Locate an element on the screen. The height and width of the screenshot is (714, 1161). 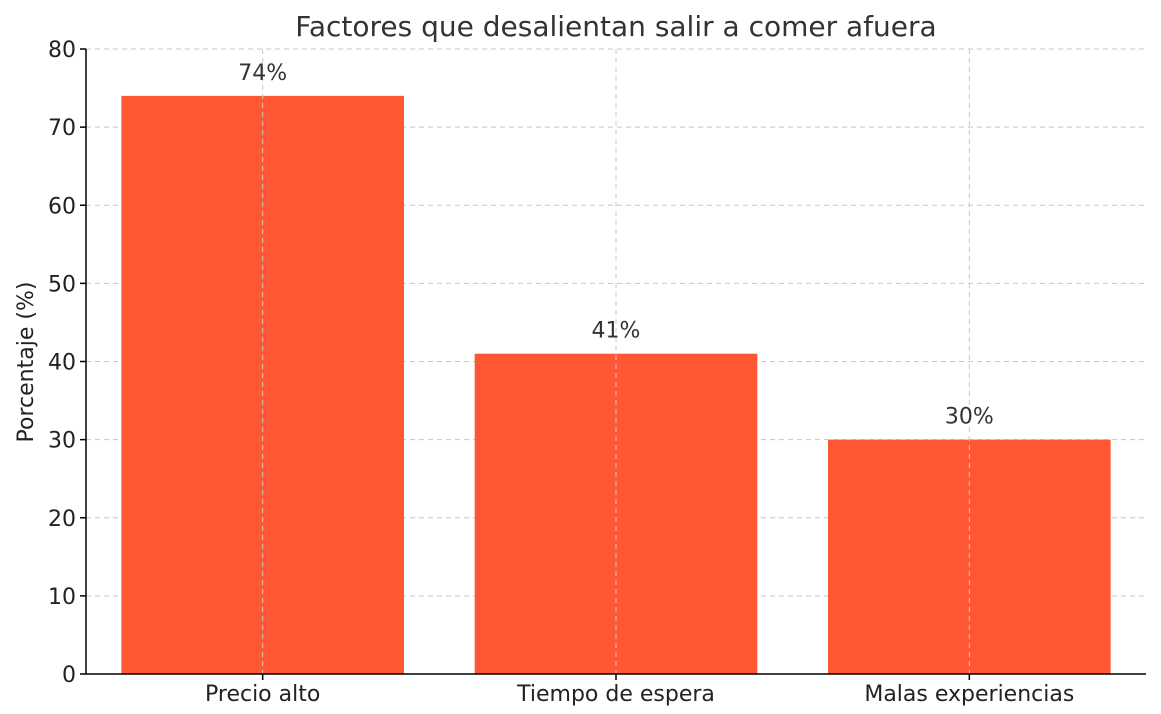
y-tick-label: 10 is located at coordinates (62, 597).